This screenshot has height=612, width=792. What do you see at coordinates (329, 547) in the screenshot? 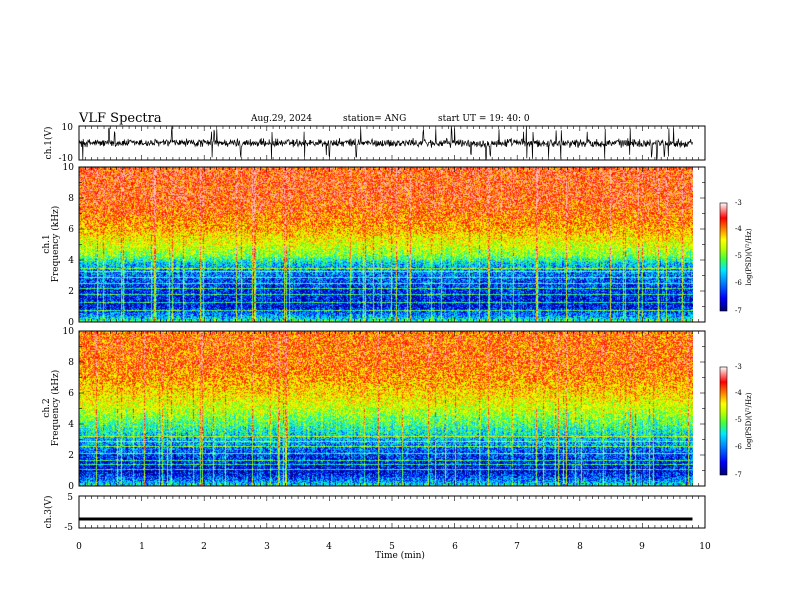
I see `xtick-4: 4` at bounding box center [329, 547].